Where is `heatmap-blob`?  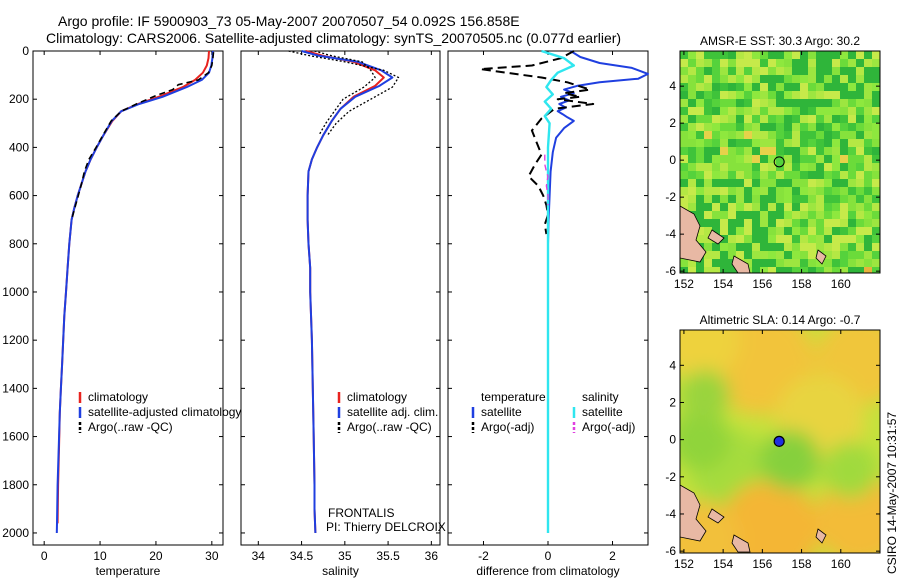 heatmap-blob is located at coordinates (710, 355).